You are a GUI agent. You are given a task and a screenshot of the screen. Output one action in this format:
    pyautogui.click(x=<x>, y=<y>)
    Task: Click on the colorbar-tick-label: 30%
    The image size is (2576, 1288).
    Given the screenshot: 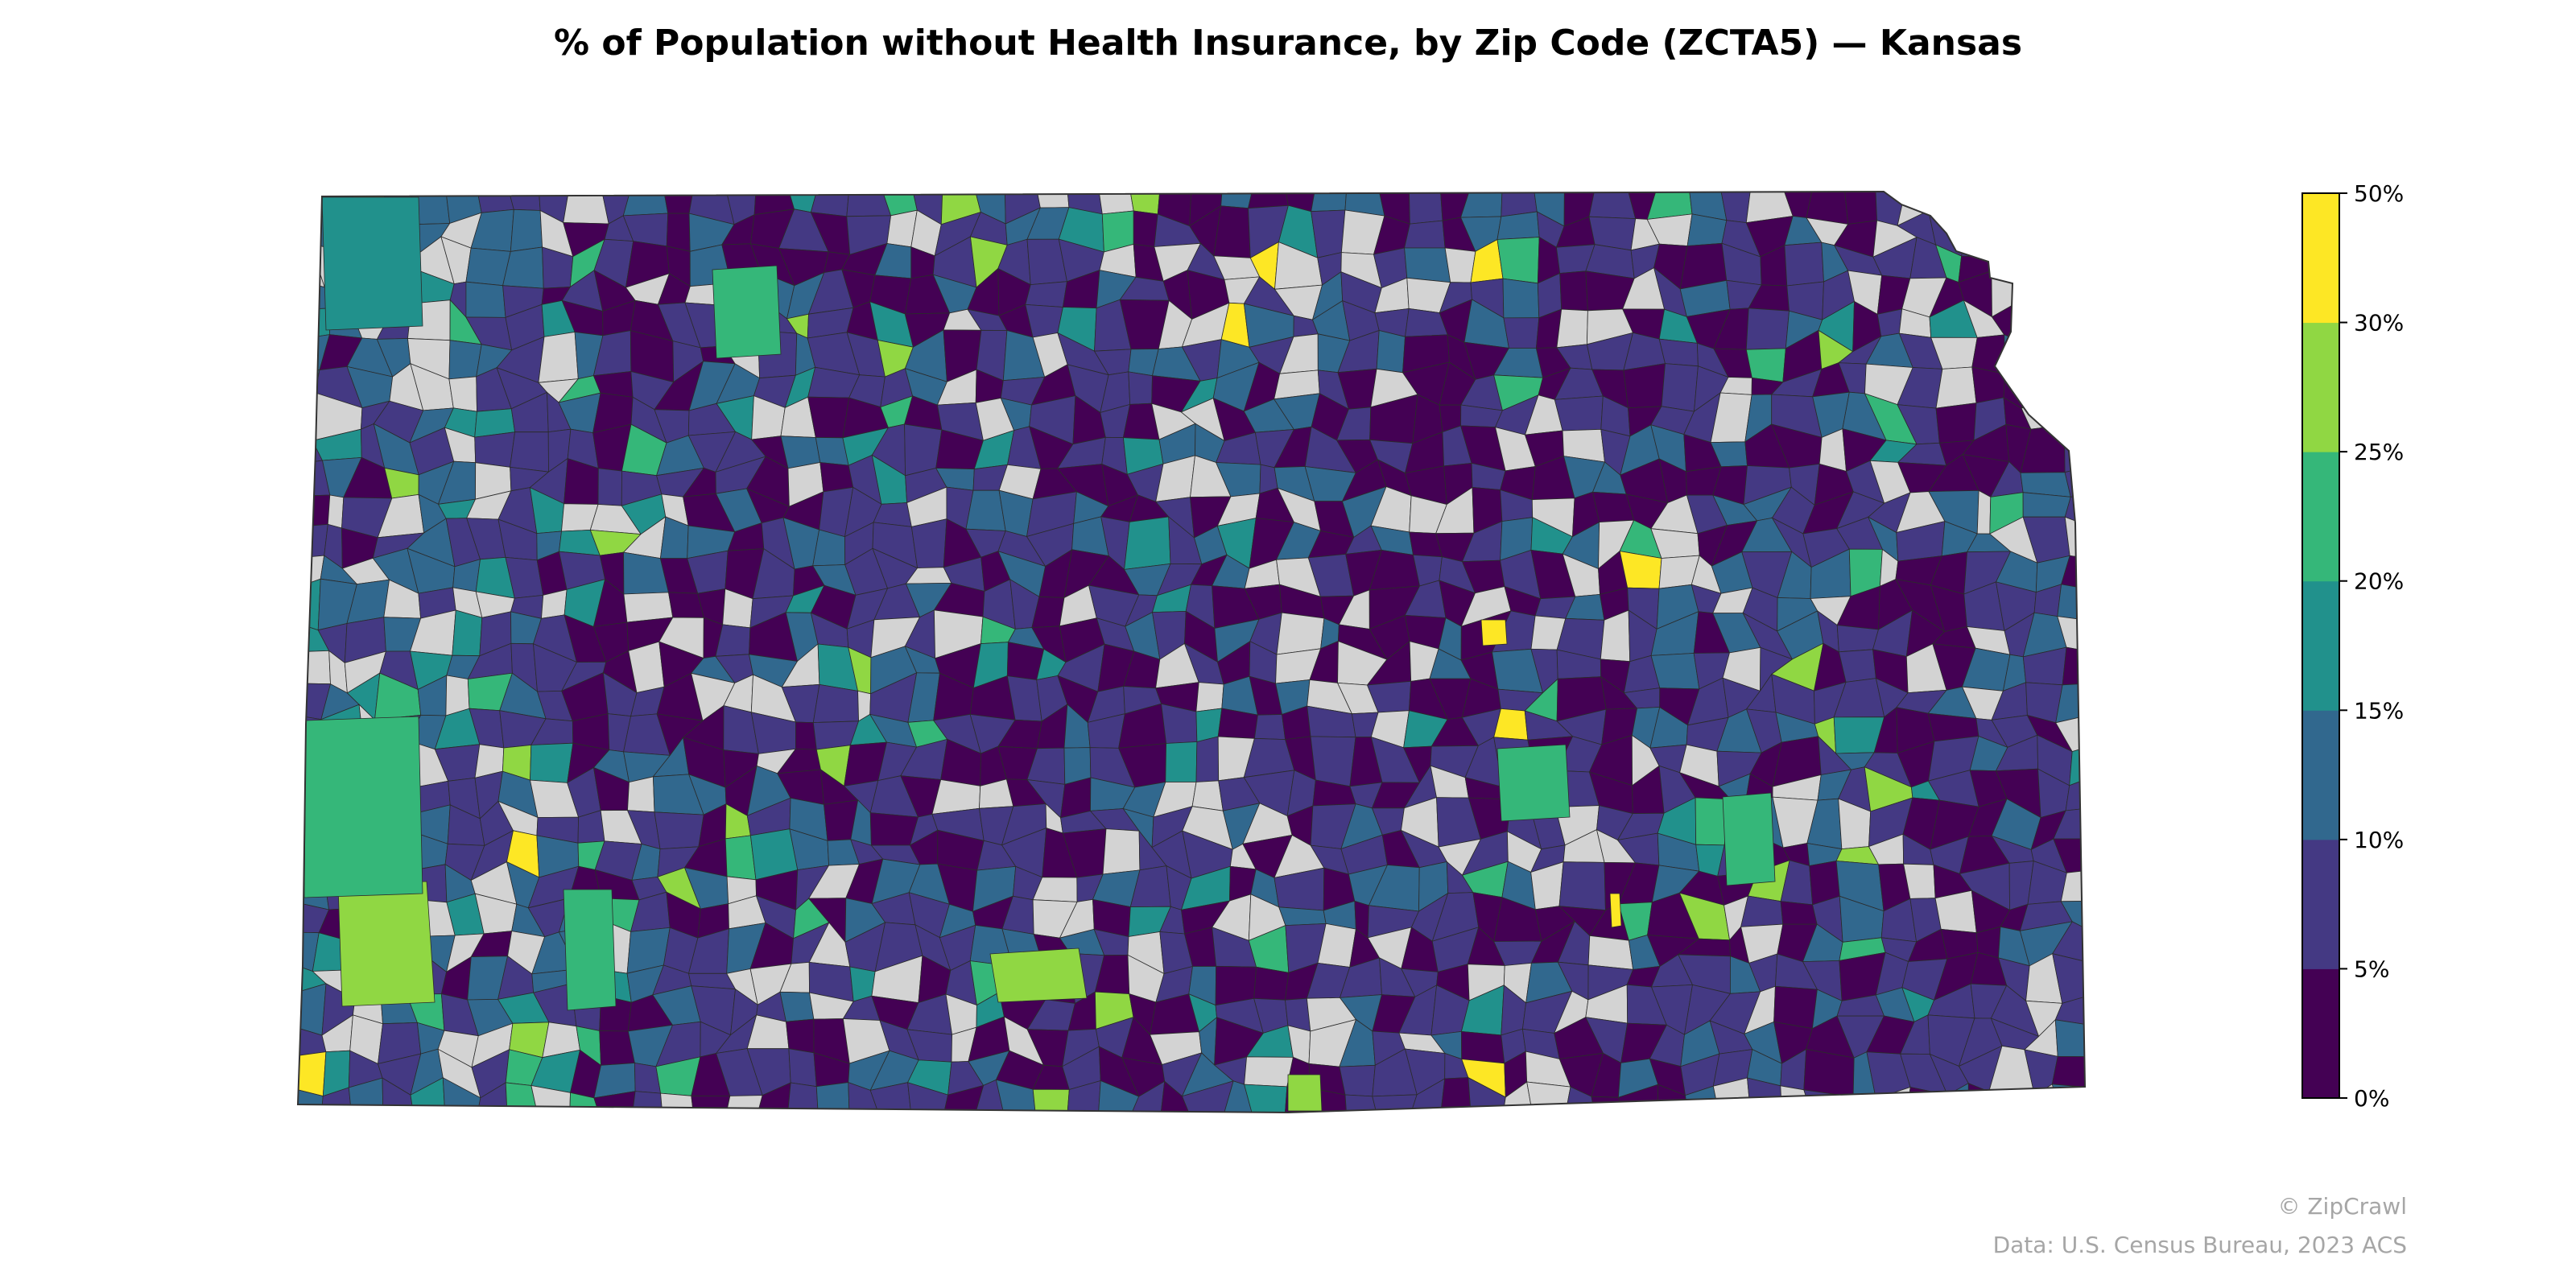 What is the action you would take?
    pyautogui.click(x=2379, y=323)
    